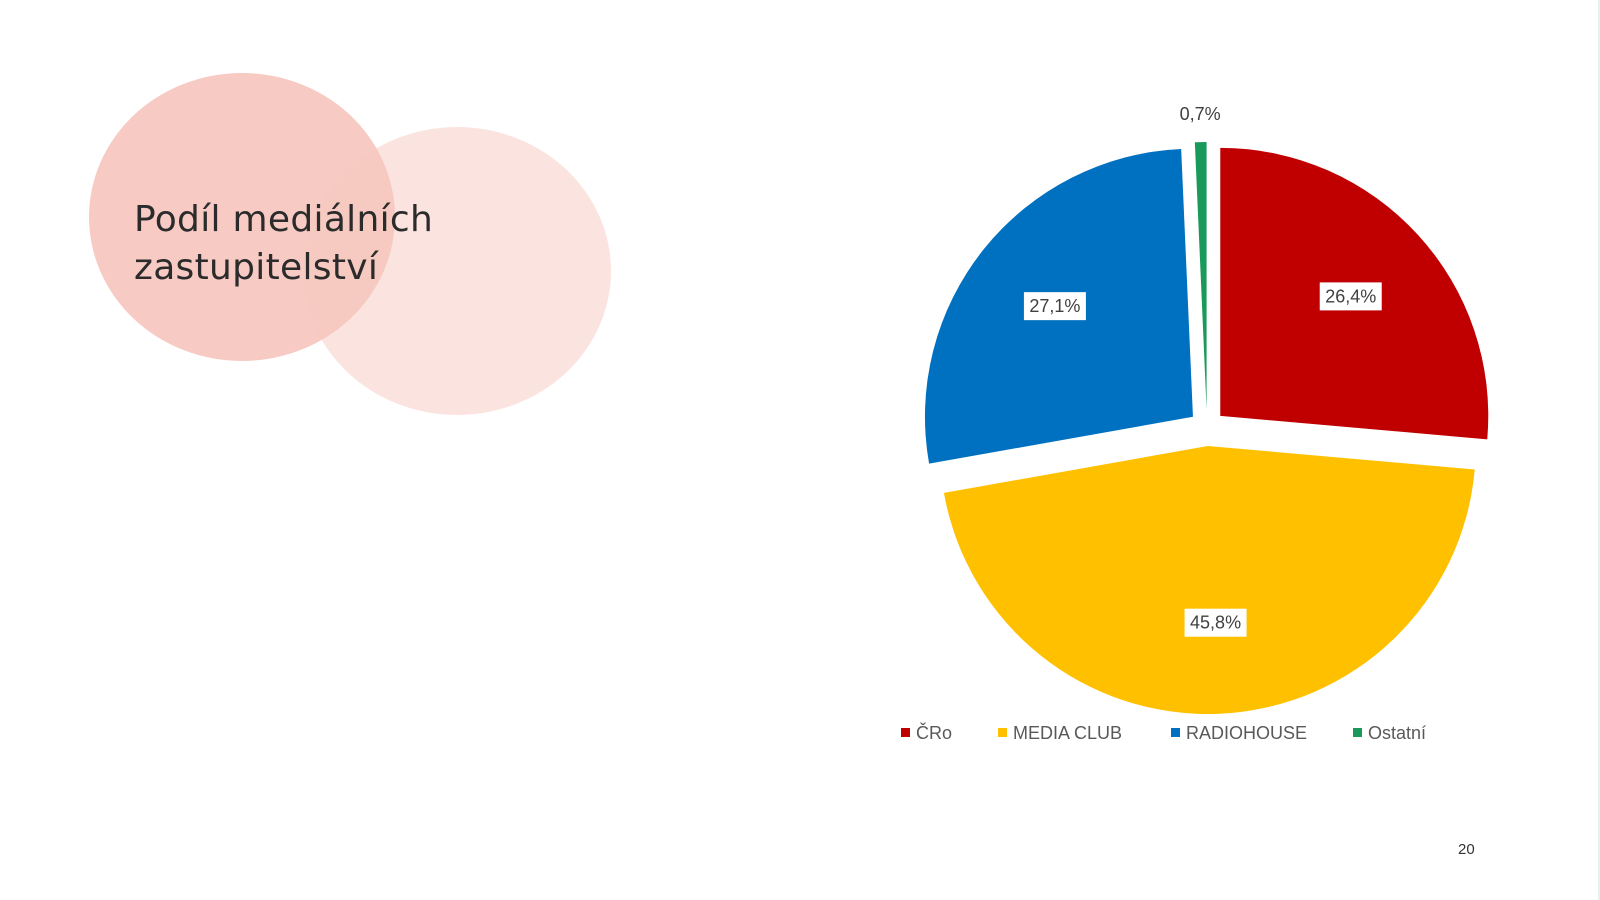 The width and height of the screenshot is (1600, 900). What do you see at coordinates (1246, 733) in the screenshot?
I see `legend-label: RADIOHOUSE` at bounding box center [1246, 733].